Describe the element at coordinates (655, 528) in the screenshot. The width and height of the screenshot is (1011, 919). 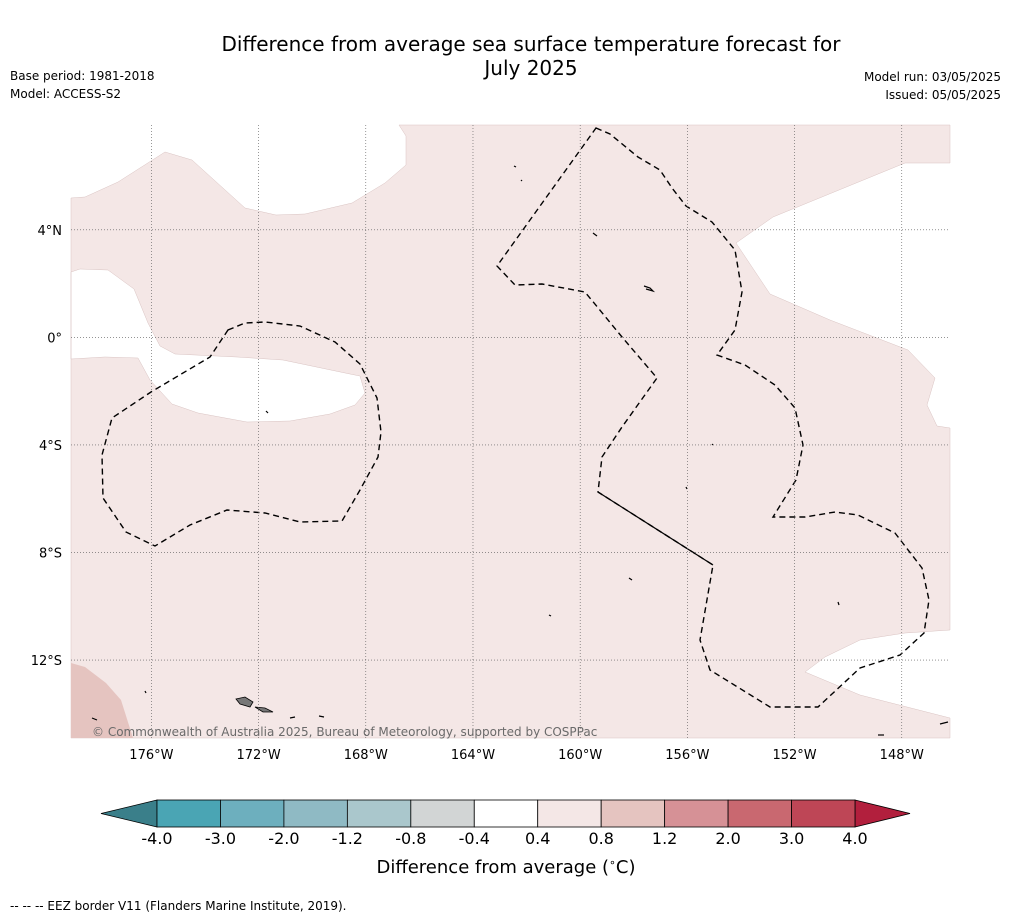
I see `eez-border-solid-segment` at that location.